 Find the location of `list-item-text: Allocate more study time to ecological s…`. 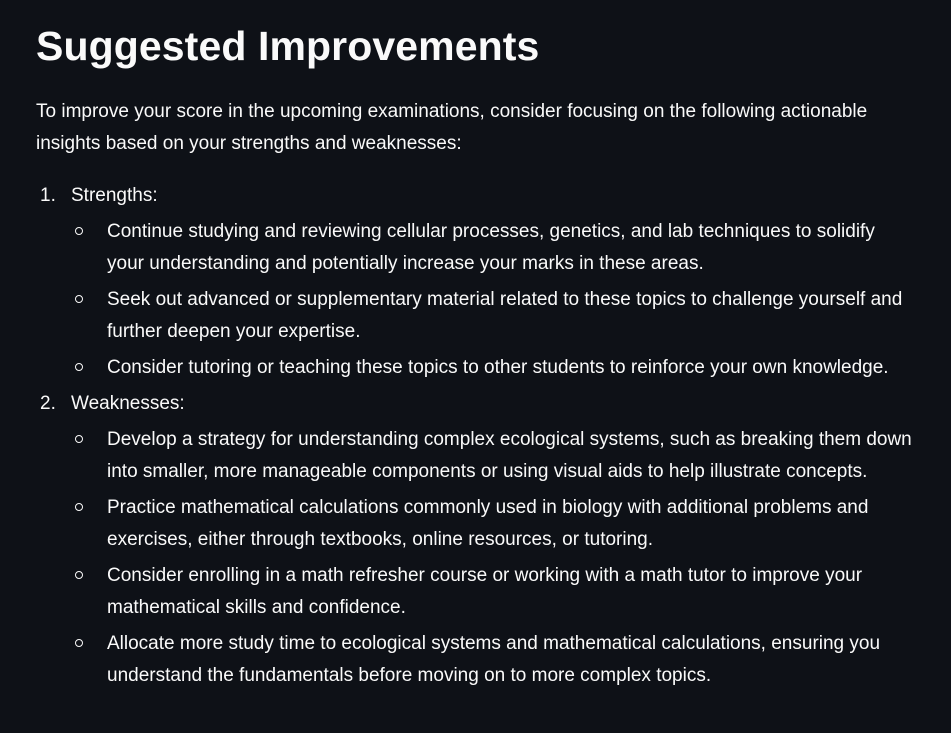

list-item-text: Allocate more study time to ecological s… is located at coordinates (494, 659).